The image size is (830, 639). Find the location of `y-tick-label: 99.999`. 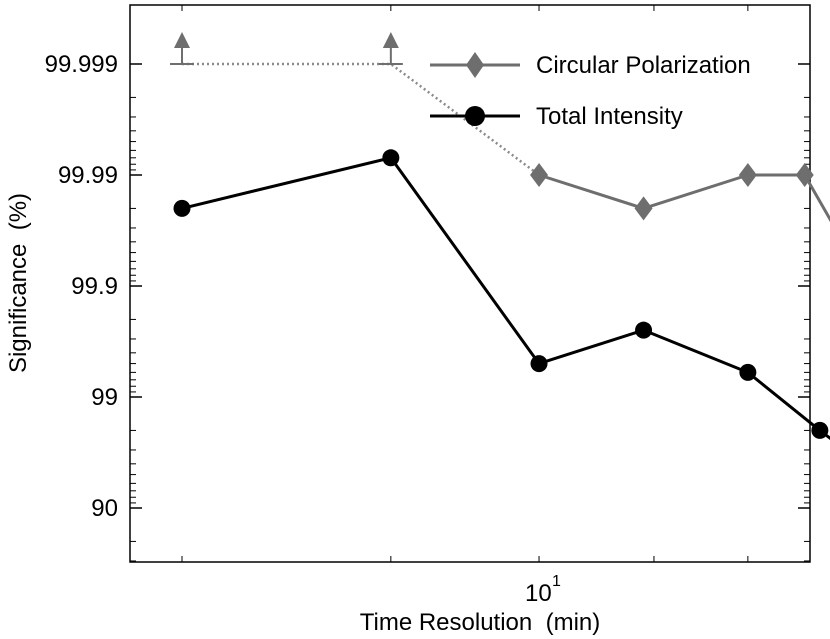

y-tick-label: 99.999 is located at coordinates (81, 64).